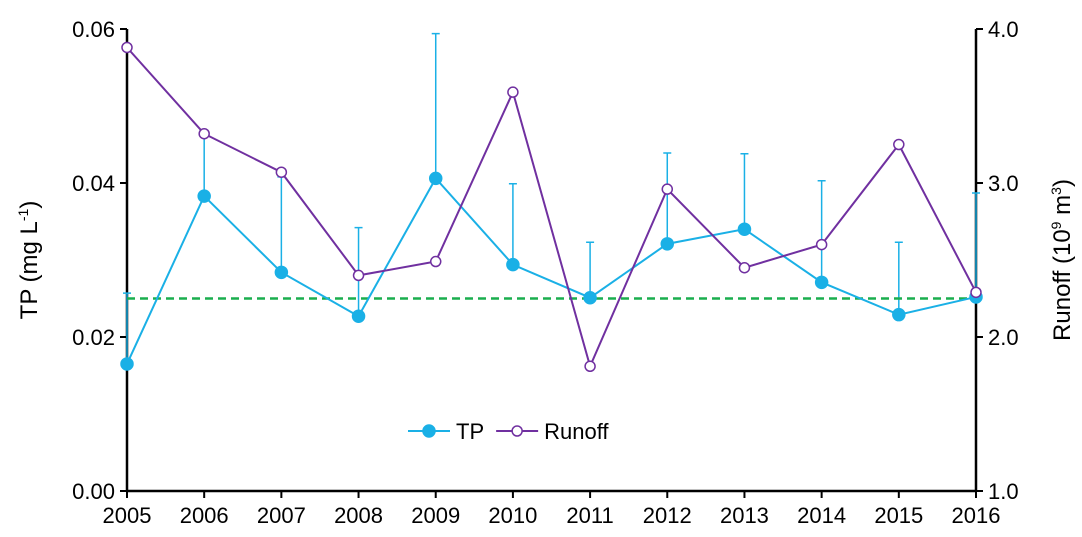 The height and width of the screenshot is (537, 1082). Describe the element at coordinates (281, 515) in the screenshot. I see `x-tick-label: 2007` at that location.